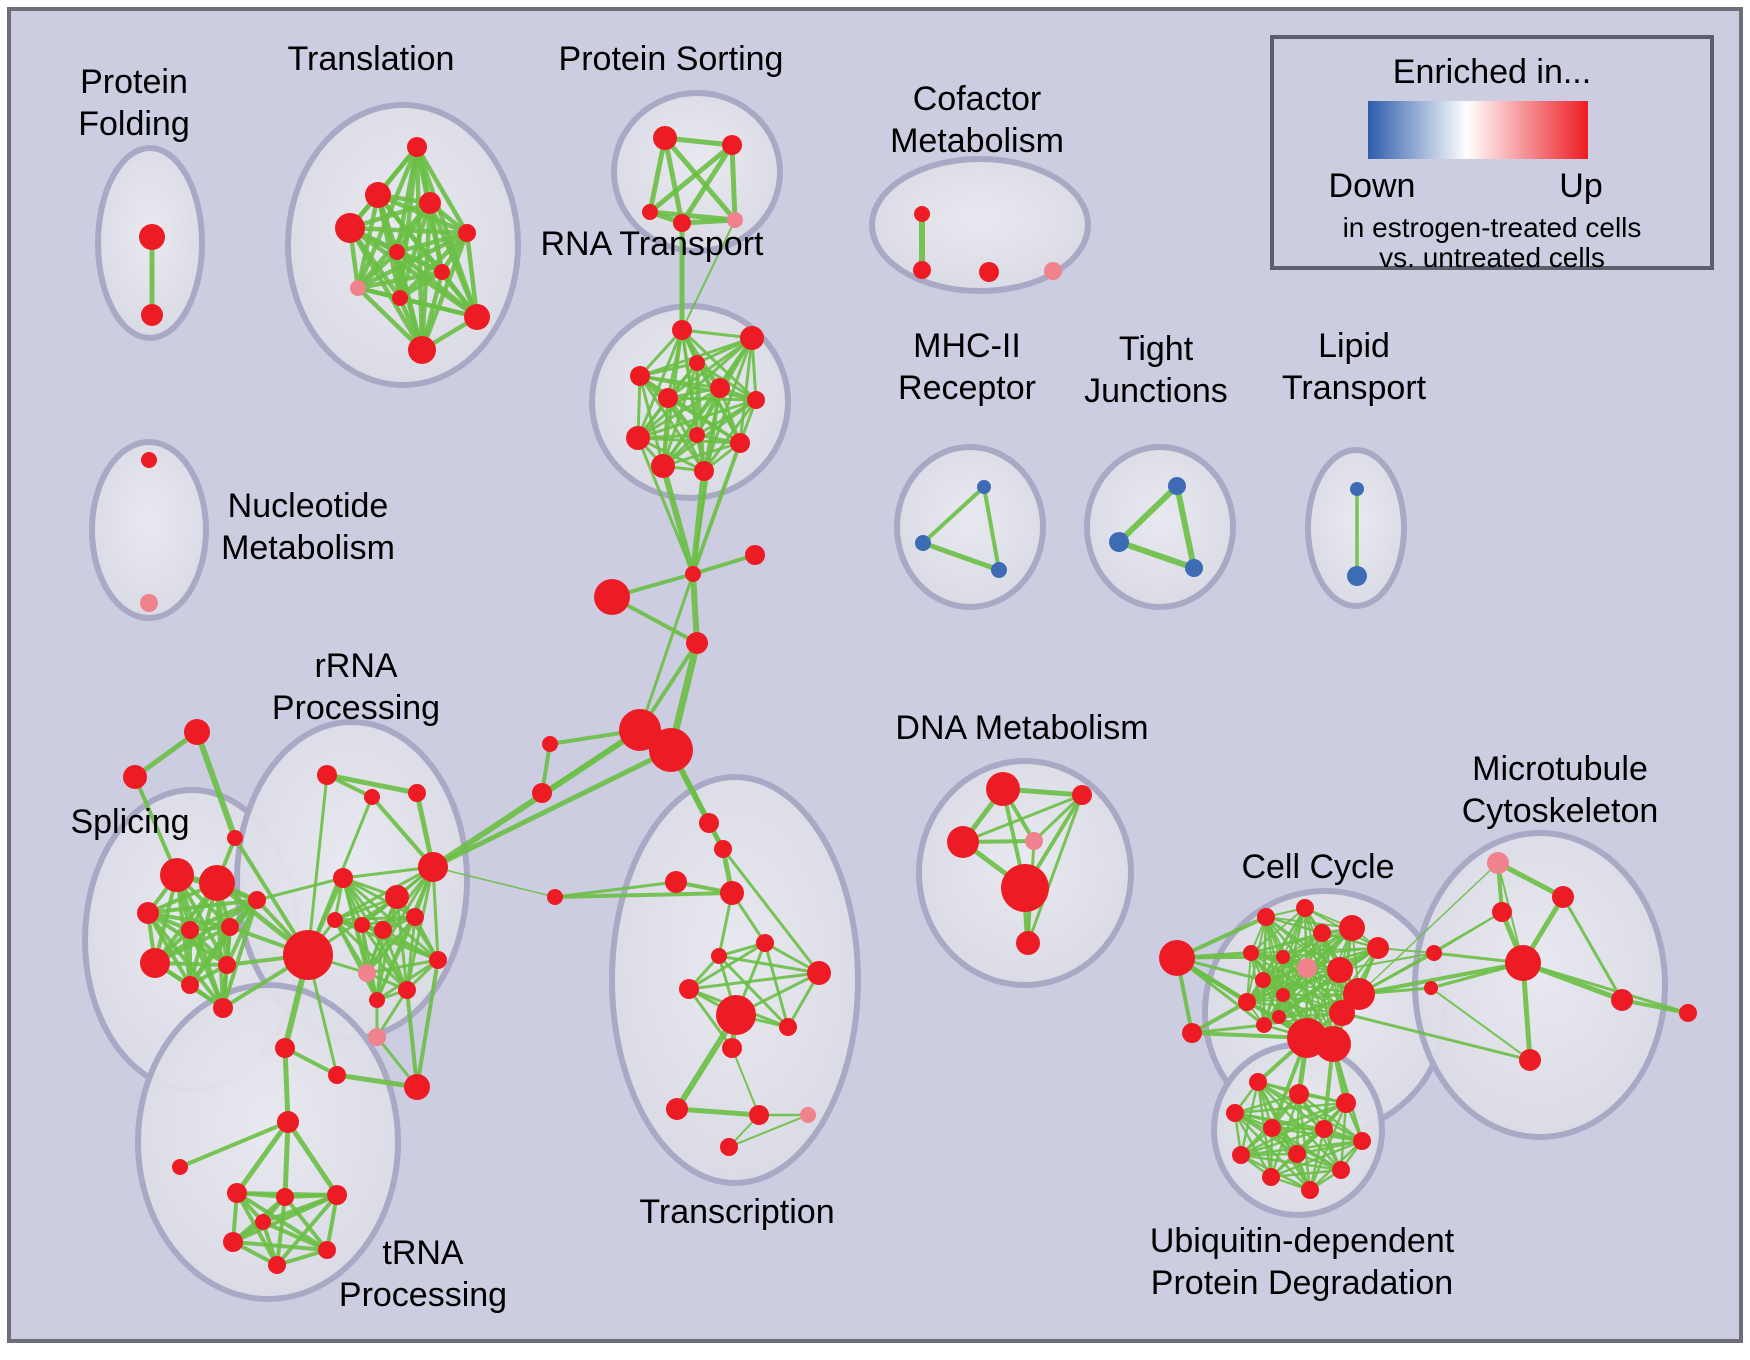  What do you see at coordinates (788, 1027) in the screenshot?
I see `node-x11` at bounding box center [788, 1027].